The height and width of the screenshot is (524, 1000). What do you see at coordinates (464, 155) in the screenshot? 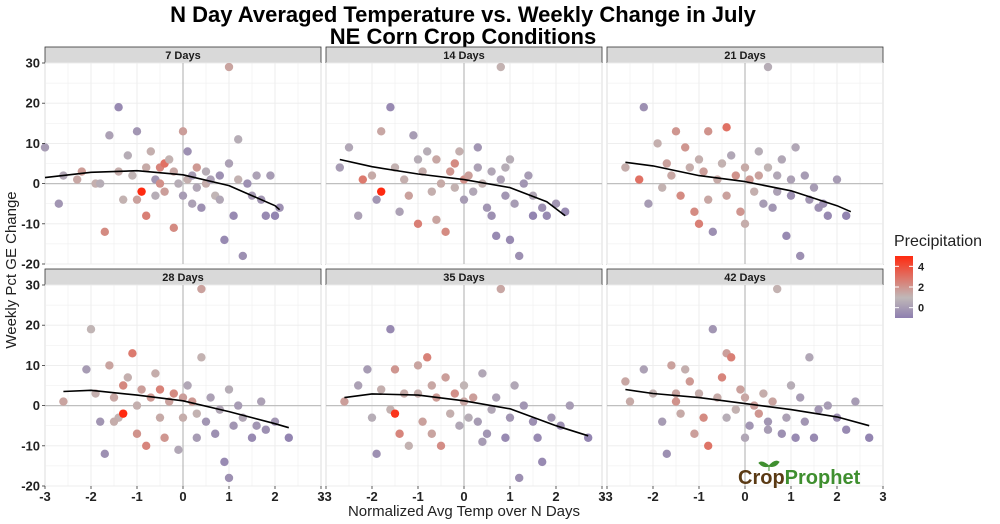
I see `facet-panel: 14 Days` at bounding box center [464, 155].